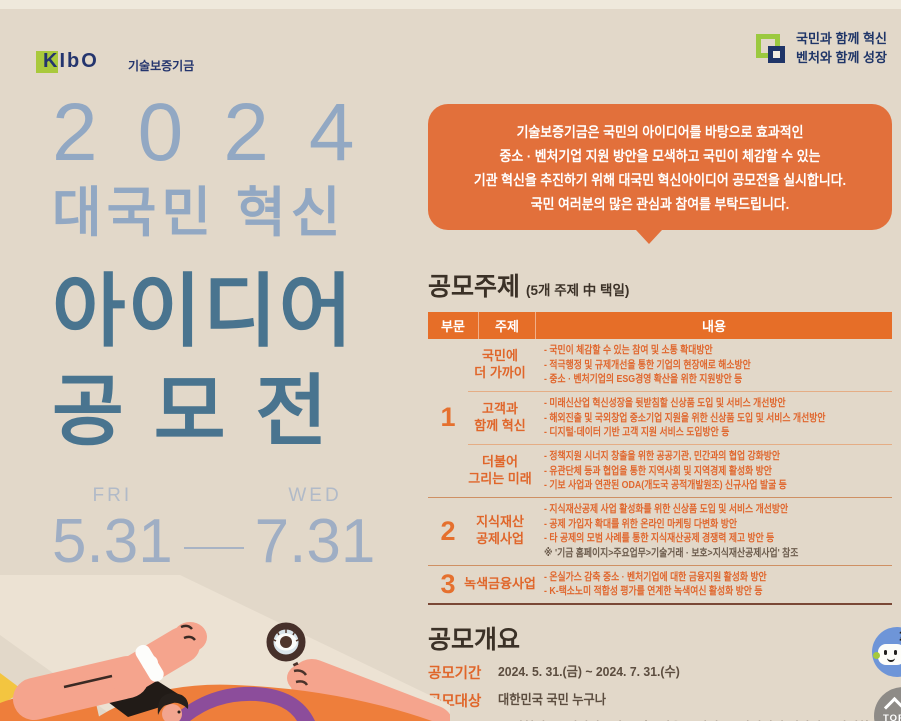 The height and width of the screenshot is (721, 901). Describe the element at coordinates (112, 495) in the screenshot. I see `start-day-label: FRI` at that location.